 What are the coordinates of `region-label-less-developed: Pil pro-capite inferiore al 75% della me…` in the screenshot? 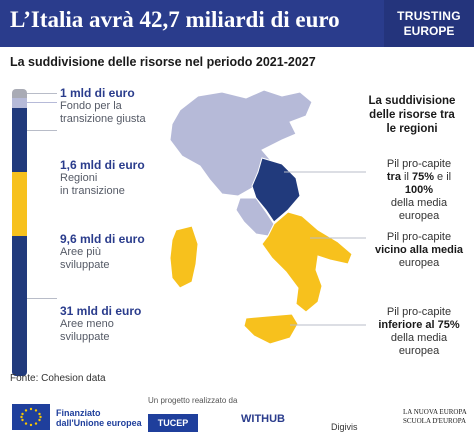 It's located at (419, 332).